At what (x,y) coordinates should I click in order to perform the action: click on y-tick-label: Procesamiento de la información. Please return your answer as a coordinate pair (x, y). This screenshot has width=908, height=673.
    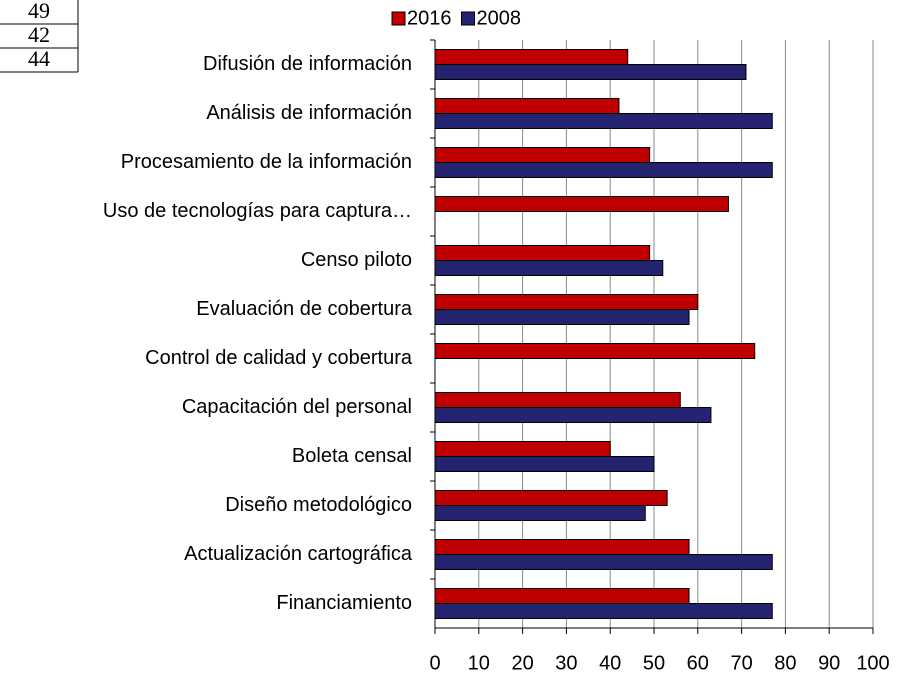
    Looking at the image, I should click on (266, 162).